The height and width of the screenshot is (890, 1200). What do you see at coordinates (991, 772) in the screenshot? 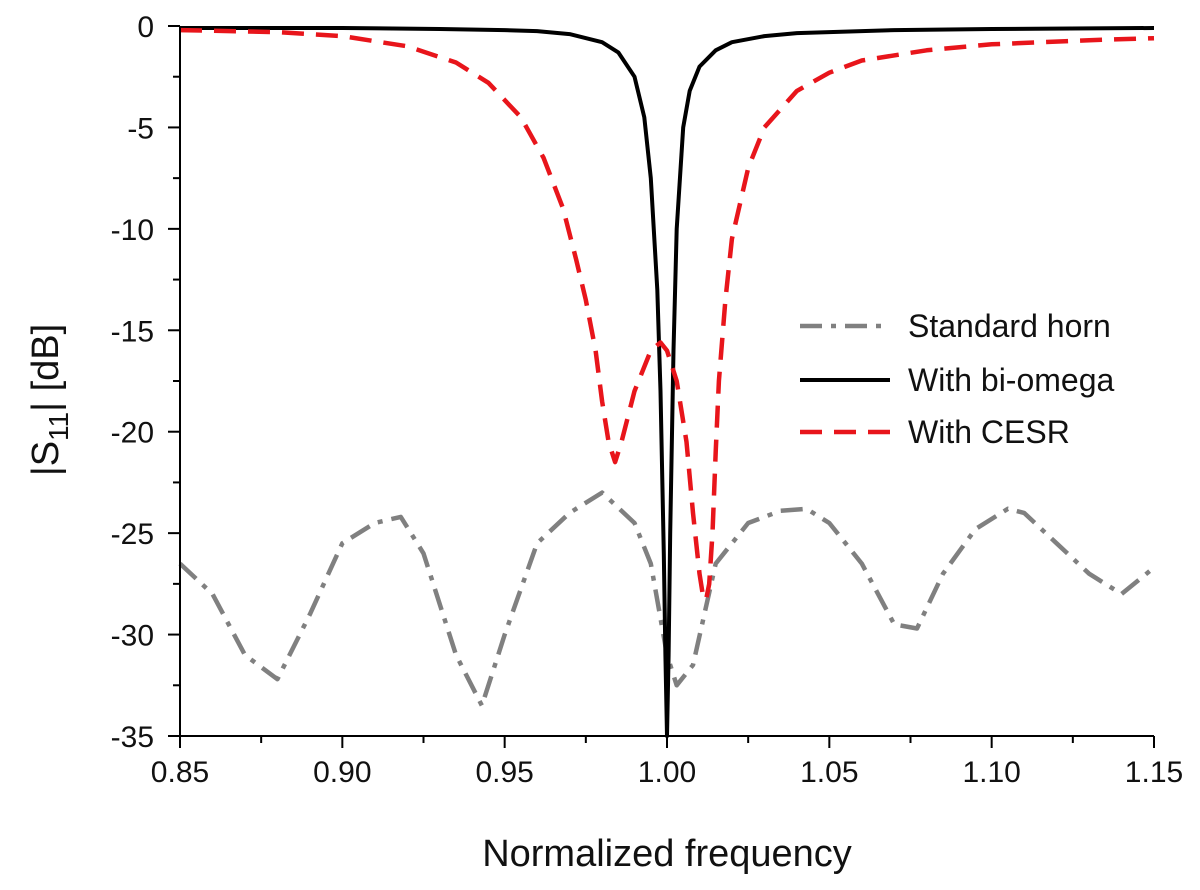
I see `x-tick-label: 1.10` at bounding box center [991, 772].